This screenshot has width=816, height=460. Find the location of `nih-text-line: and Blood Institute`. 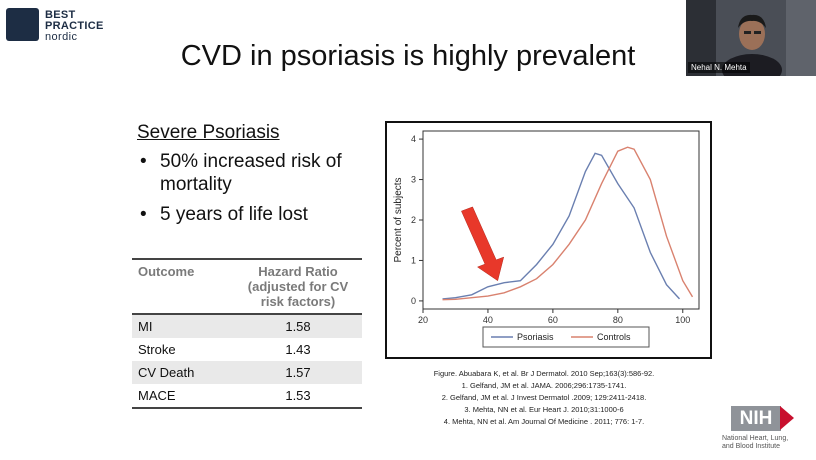

nih-text-line: and Blood Institute is located at coordinates (751, 446).